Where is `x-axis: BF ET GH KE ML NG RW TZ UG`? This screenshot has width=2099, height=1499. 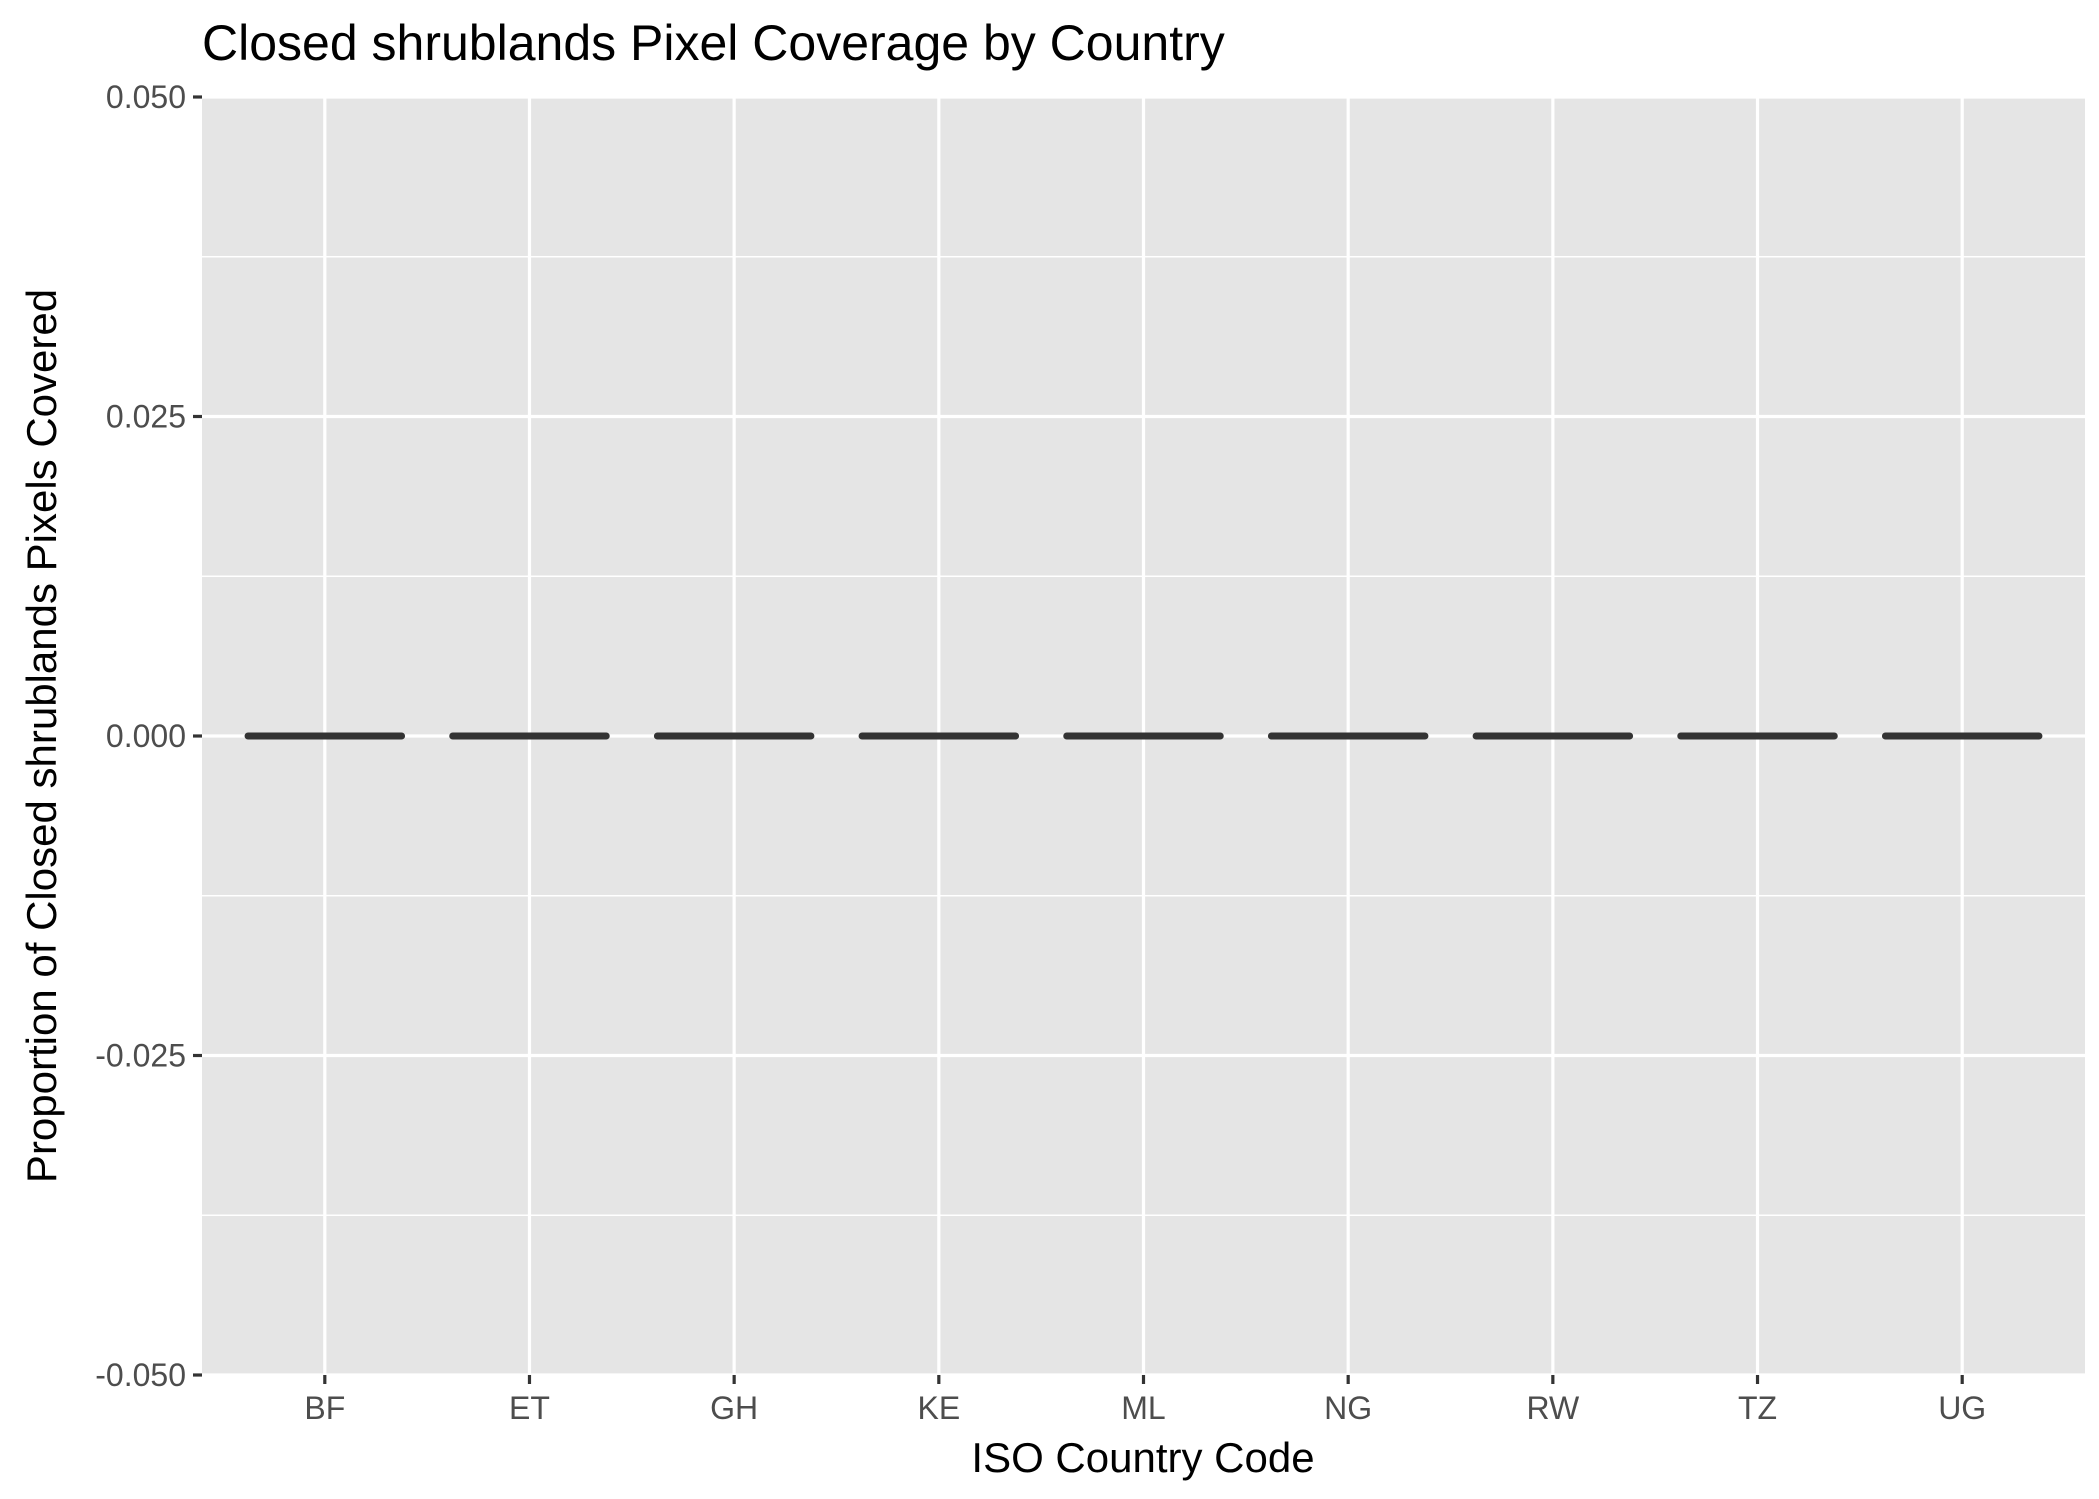
x-axis: BF ET GH KE ML NG RW TZ UG is located at coordinates (1145, 1400).